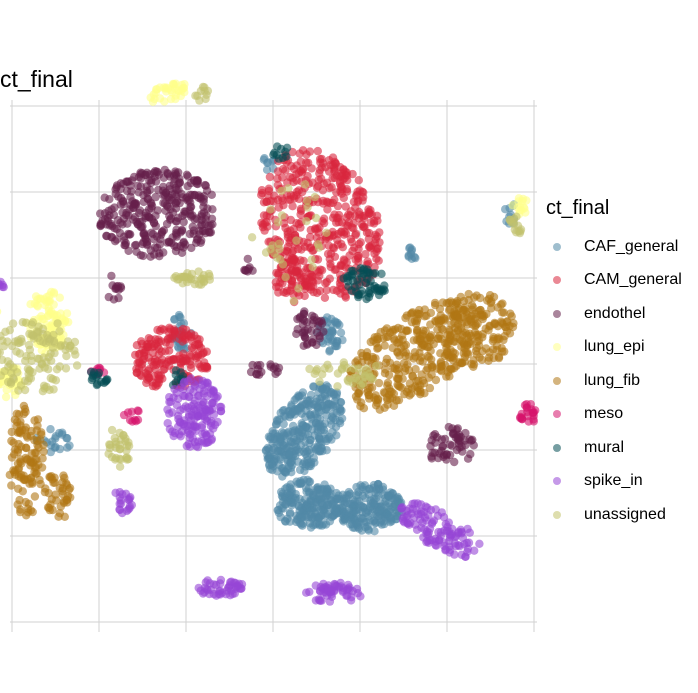  Describe the element at coordinates (614, 482) in the screenshot. I see `legend-item-spike-in: spike_in` at that location.